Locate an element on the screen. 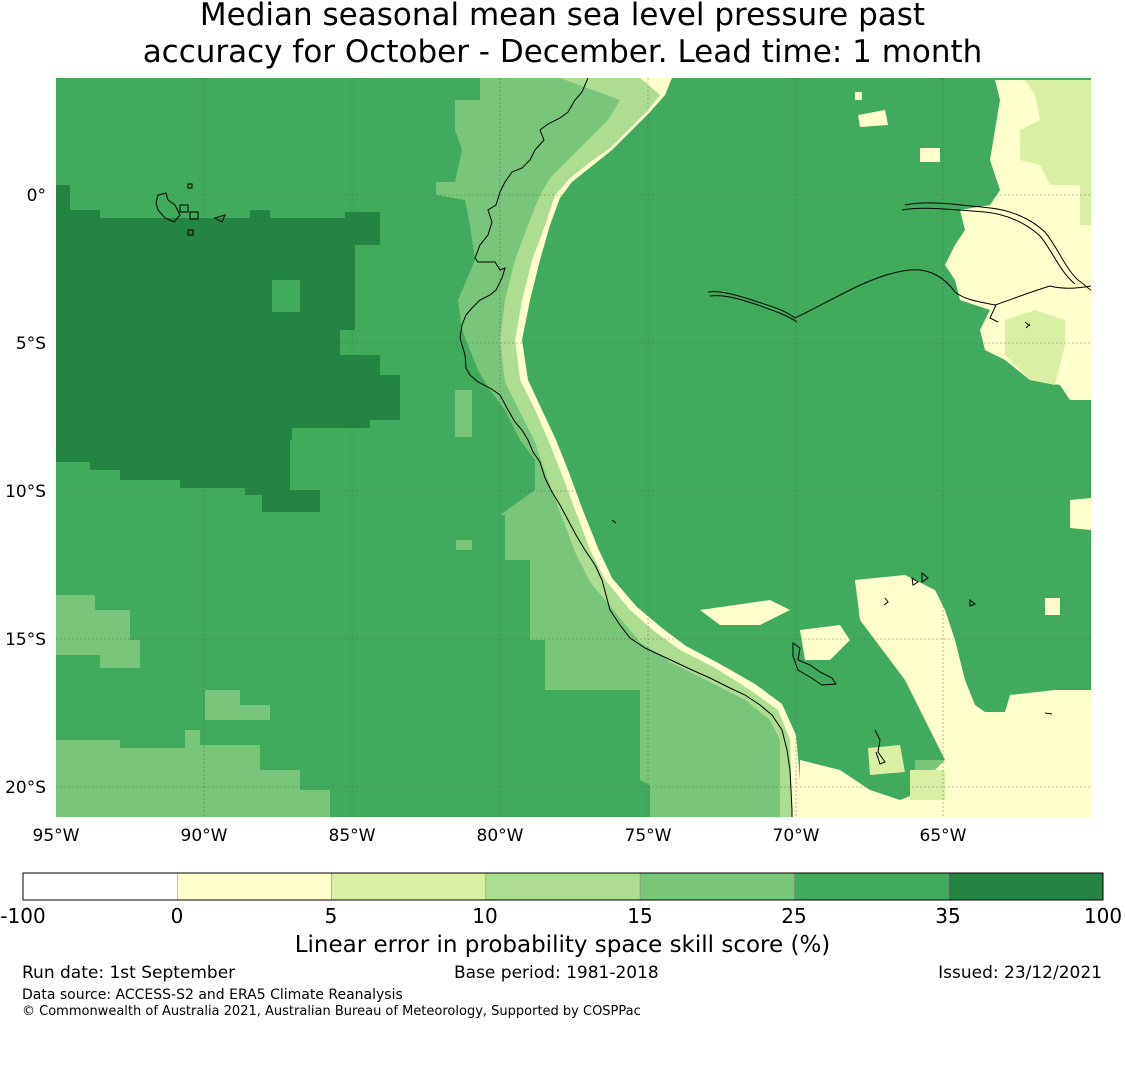  colorbar-tick-100: 100 is located at coordinates (1103, 916).